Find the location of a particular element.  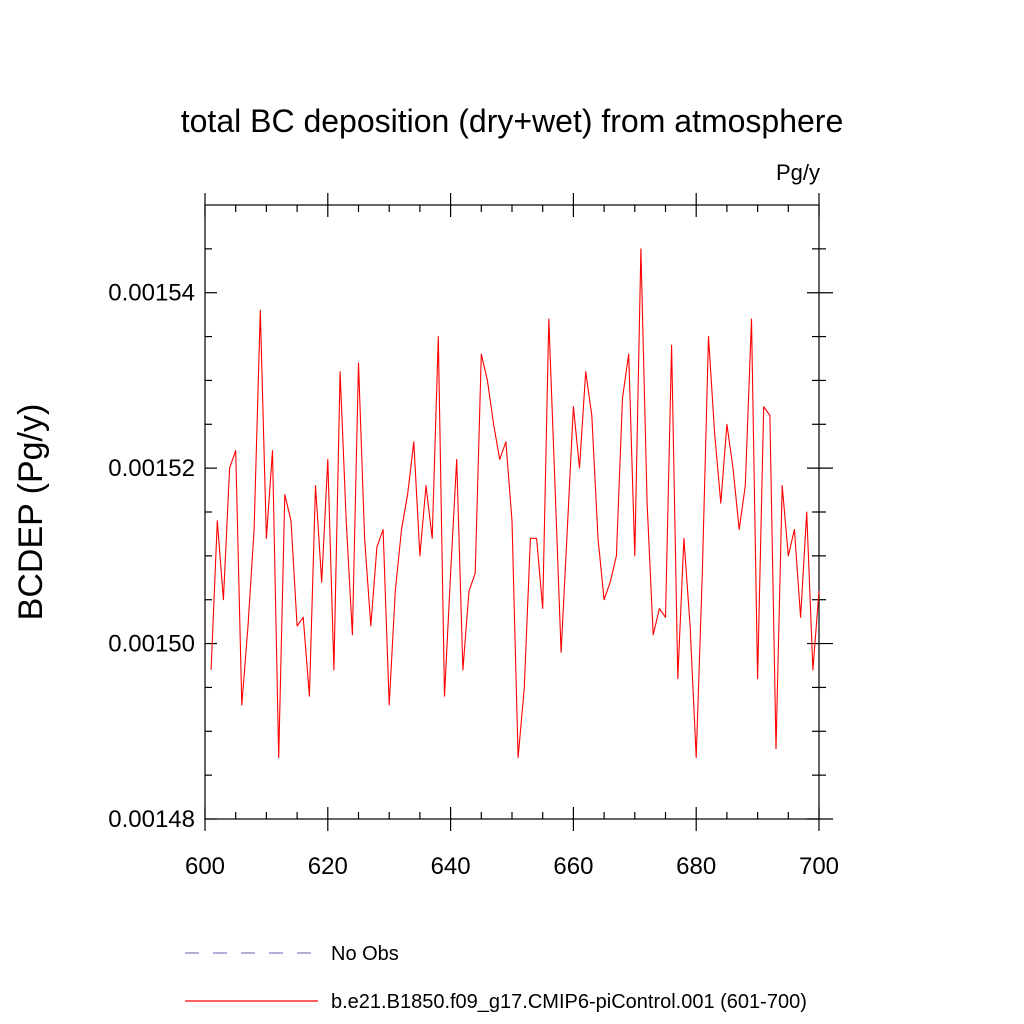

y-tick-label: 0.00152 is located at coordinates (151, 468).